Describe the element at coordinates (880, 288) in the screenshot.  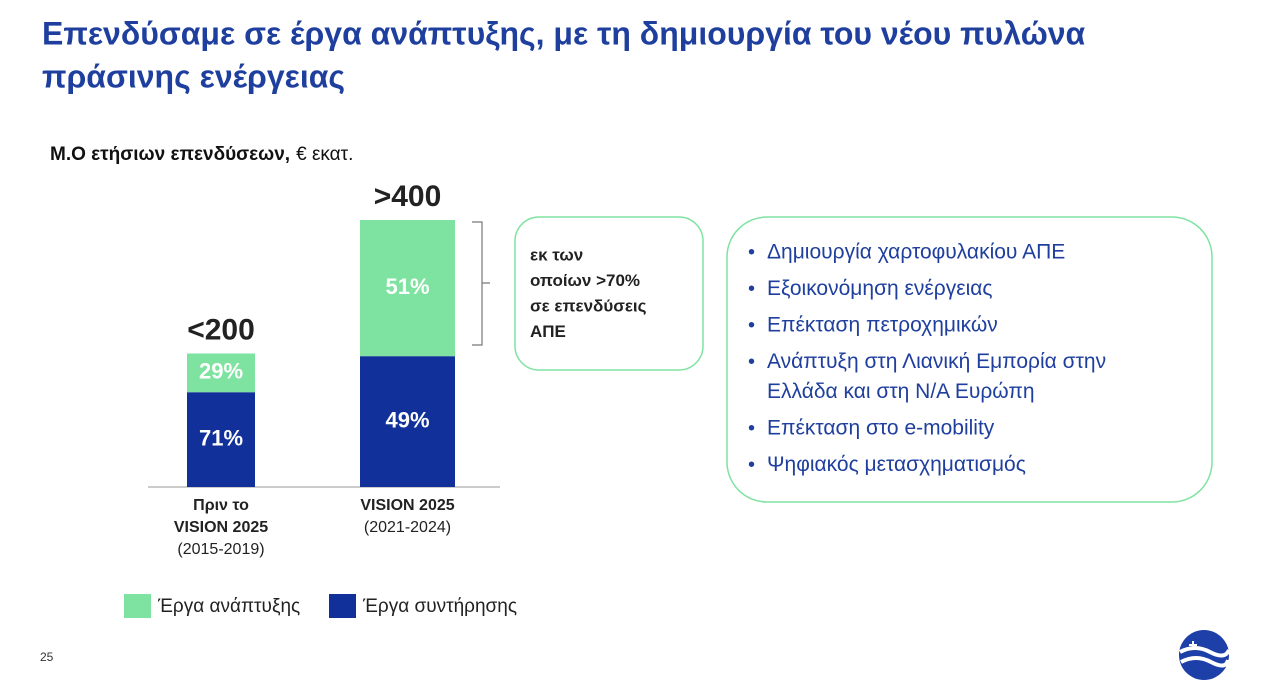
I see `bullet-text: Εξοικονόμηση ενέργειας` at that location.